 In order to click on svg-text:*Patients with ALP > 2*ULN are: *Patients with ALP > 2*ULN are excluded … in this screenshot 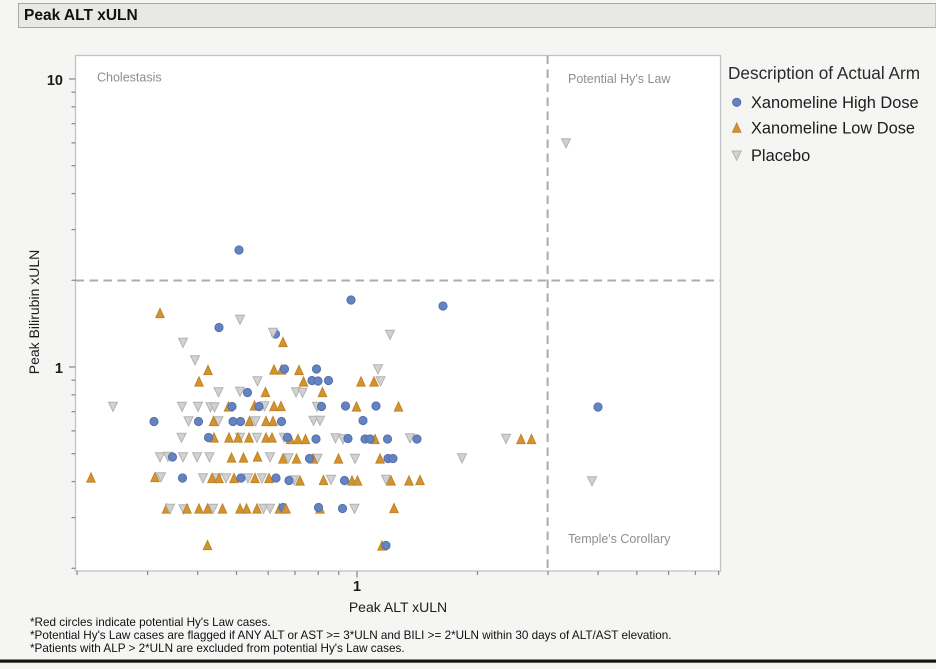, I will do `click(217, 648)`.